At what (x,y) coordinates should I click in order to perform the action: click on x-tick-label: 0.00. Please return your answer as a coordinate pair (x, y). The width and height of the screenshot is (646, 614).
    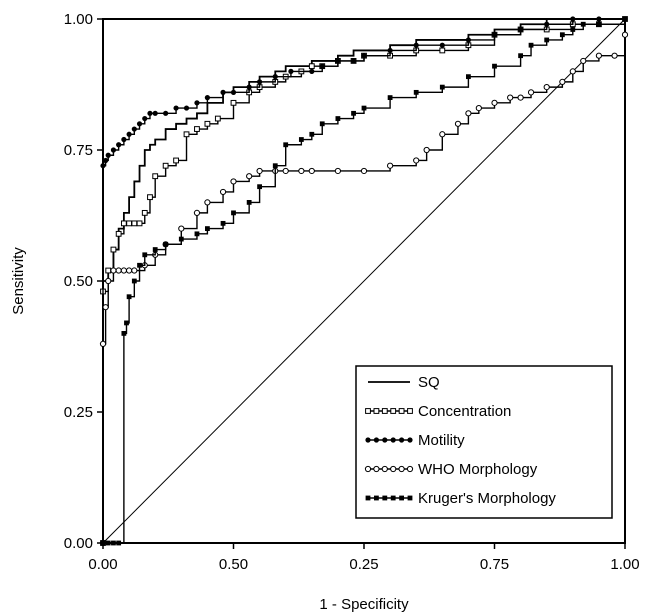
    Looking at the image, I should click on (102, 564).